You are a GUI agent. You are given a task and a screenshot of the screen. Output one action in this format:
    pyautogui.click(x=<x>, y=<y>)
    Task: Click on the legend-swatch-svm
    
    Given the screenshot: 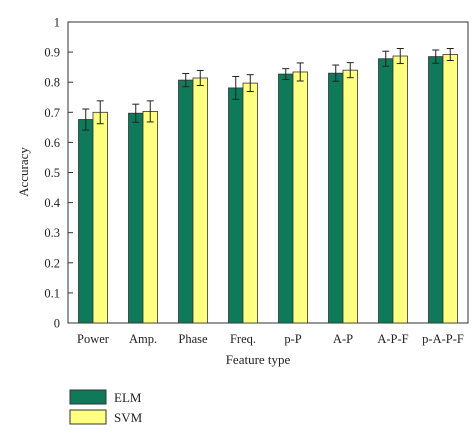 What is the action you would take?
    pyautogui.click(x=88, y=417)
    